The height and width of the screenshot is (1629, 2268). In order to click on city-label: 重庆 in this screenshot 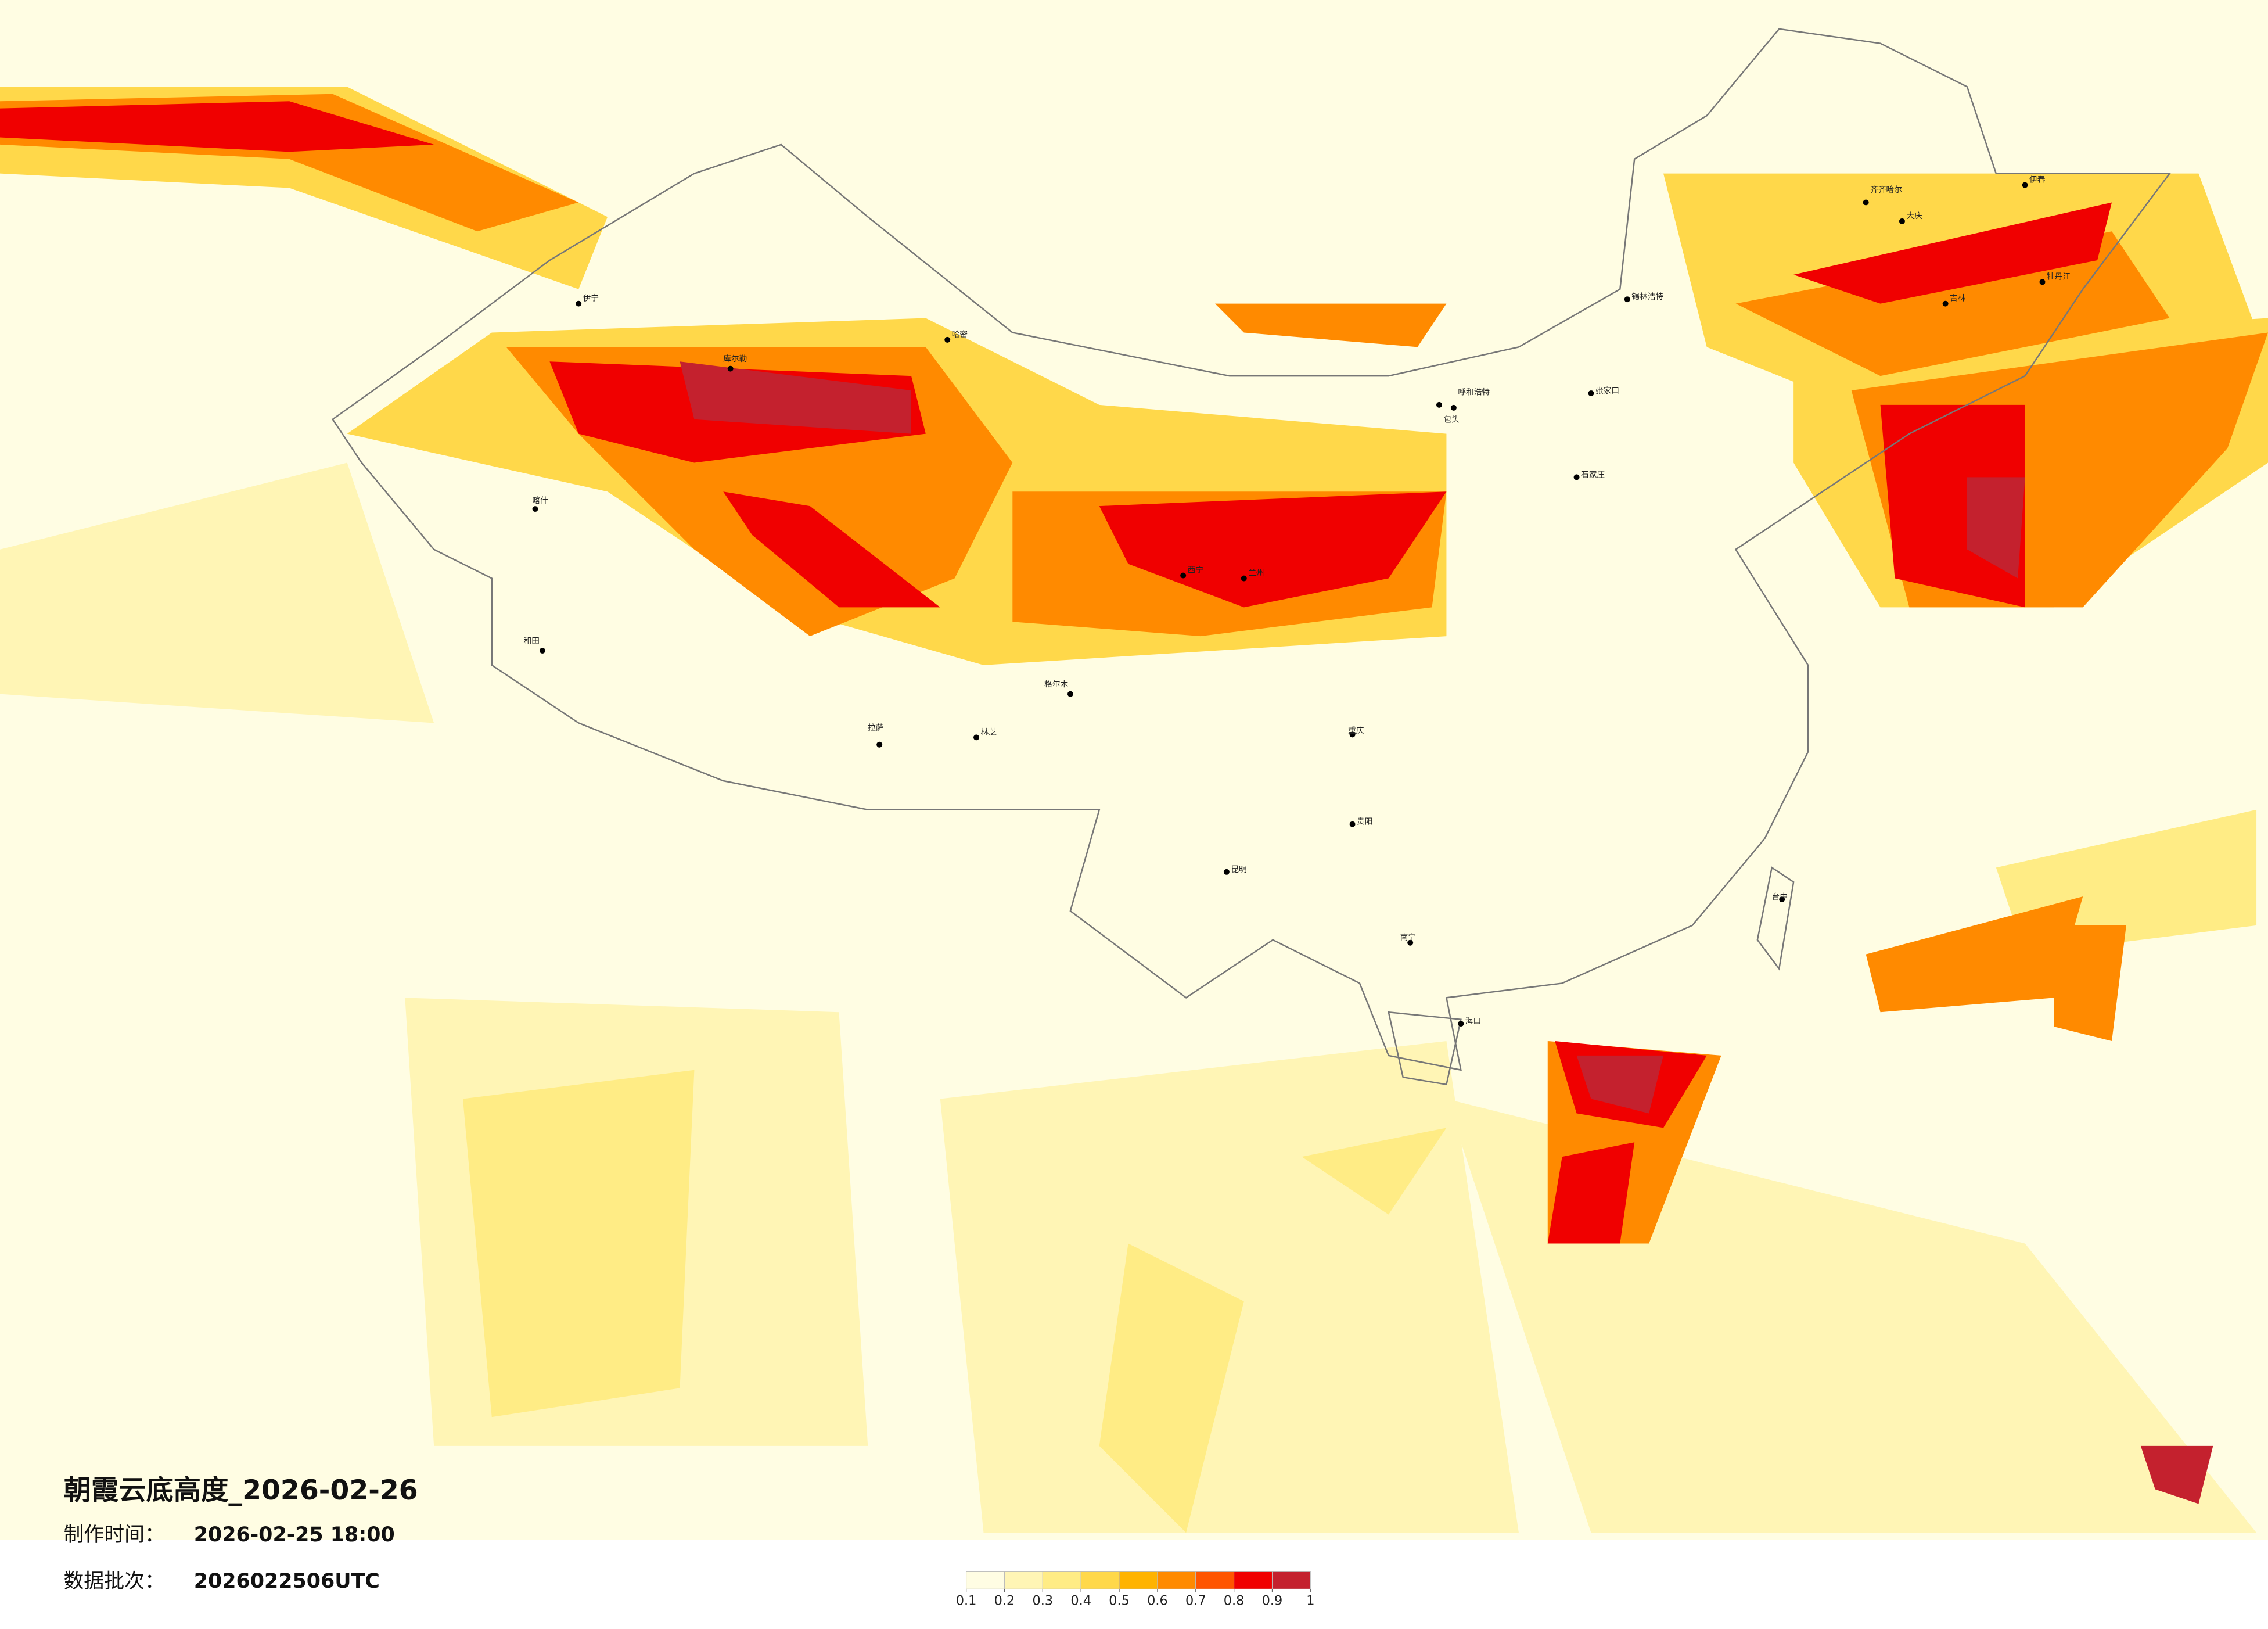, I will do `click(1356, 731)`.